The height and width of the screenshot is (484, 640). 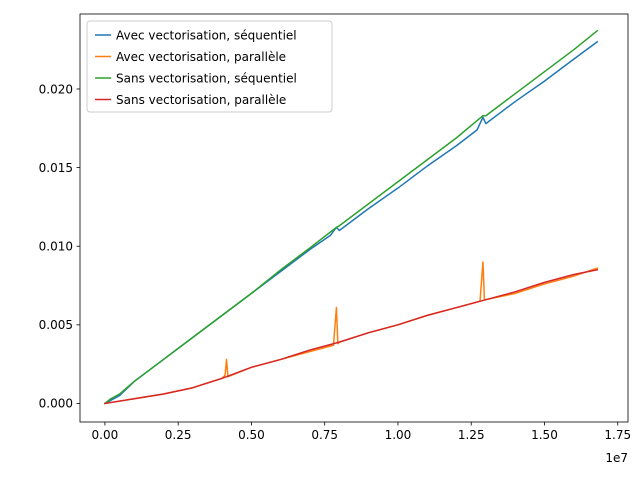 I want to click on x-tick-label: 0.50, so click(x=251, y=435).